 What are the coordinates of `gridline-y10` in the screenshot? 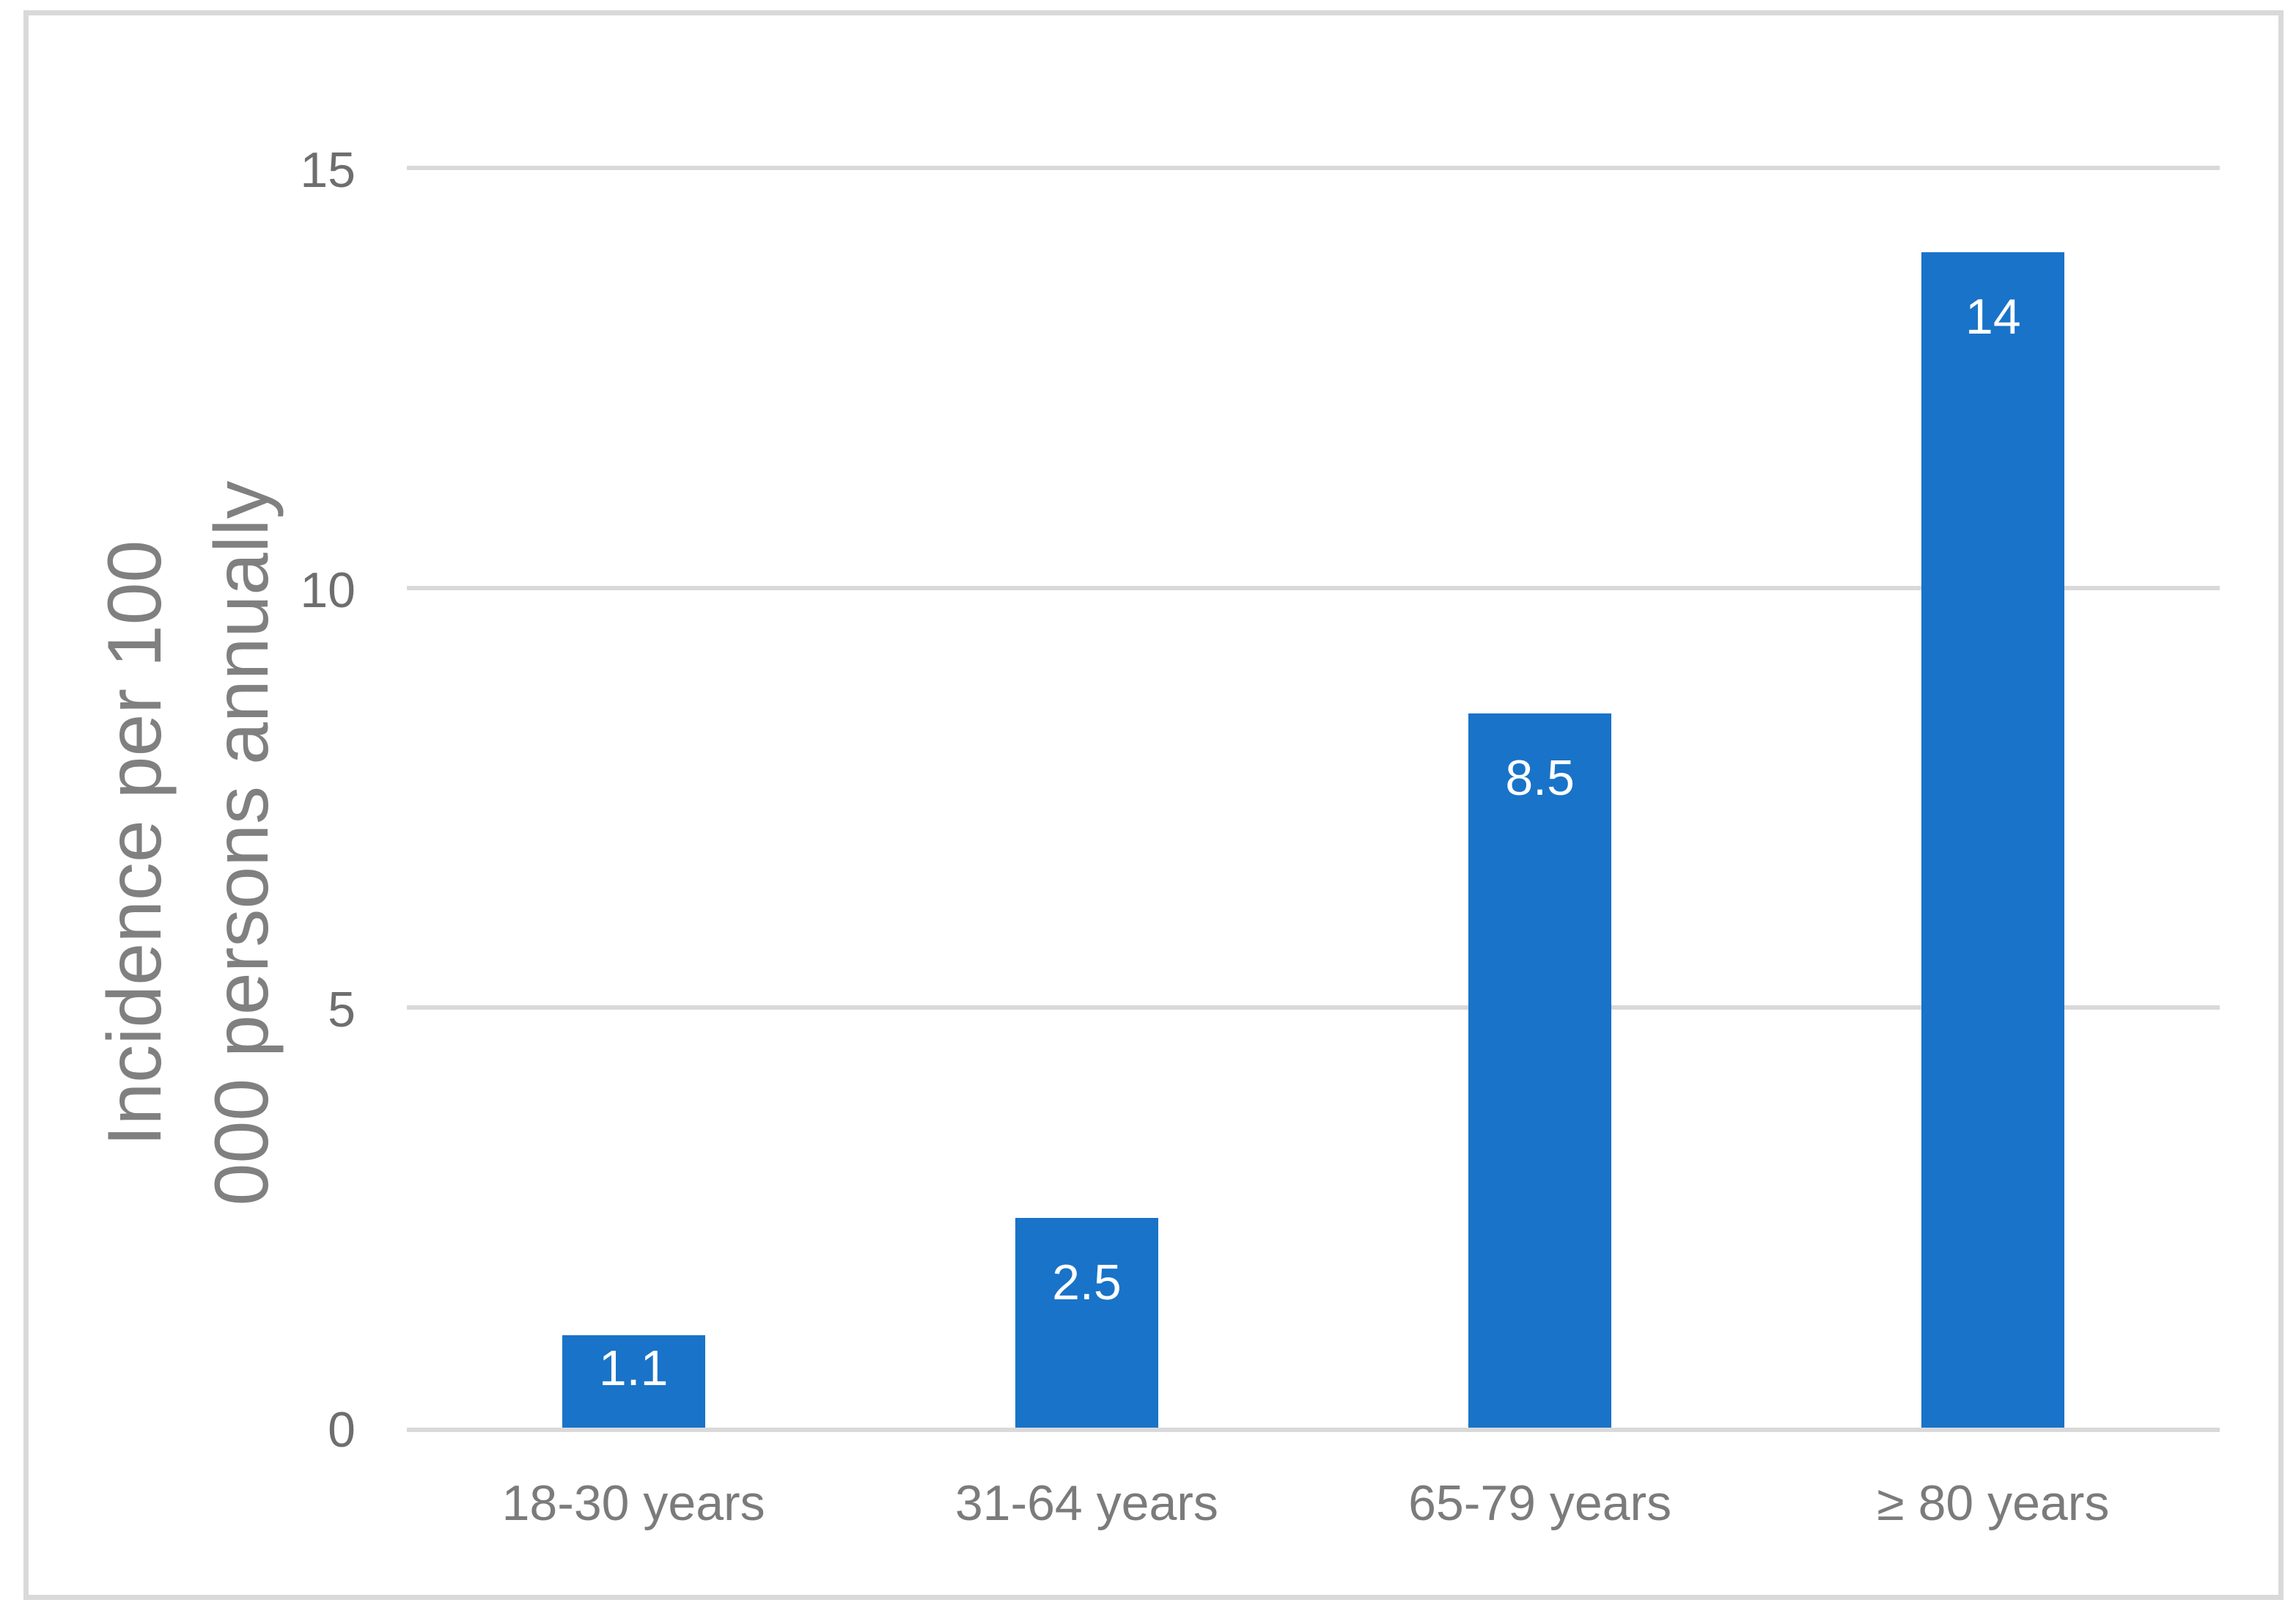 It's located at (1313, 587).